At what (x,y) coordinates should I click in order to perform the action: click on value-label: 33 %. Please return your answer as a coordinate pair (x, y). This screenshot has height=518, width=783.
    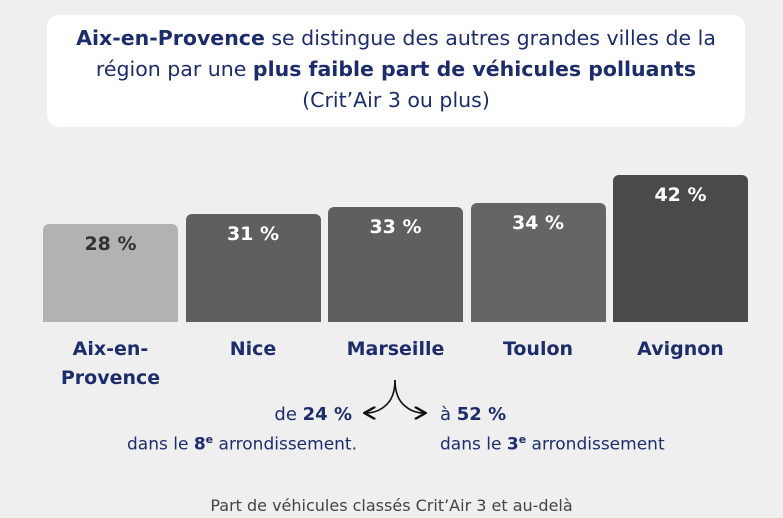
    Looking at the image, I should click on (395, 226).